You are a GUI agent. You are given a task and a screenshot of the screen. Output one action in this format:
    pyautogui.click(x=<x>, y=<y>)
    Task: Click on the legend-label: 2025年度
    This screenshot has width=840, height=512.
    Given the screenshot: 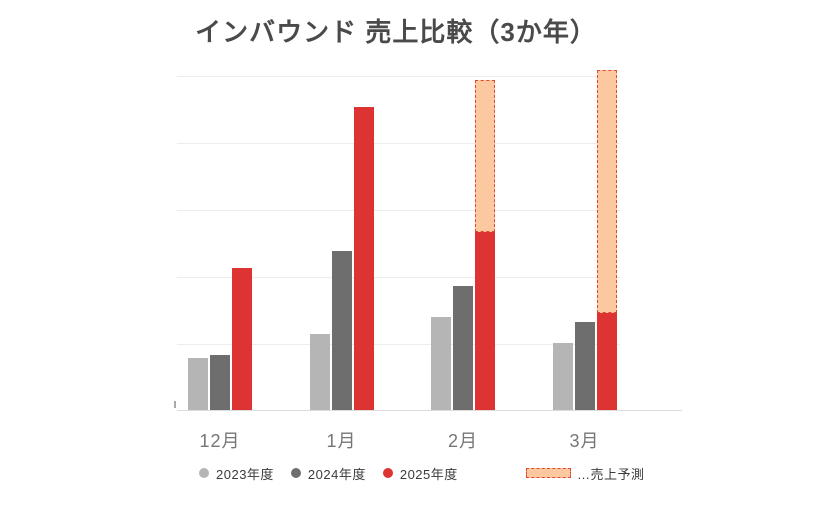 What is the action you would take?
    pyautogui.click(x=428, y=474)
    